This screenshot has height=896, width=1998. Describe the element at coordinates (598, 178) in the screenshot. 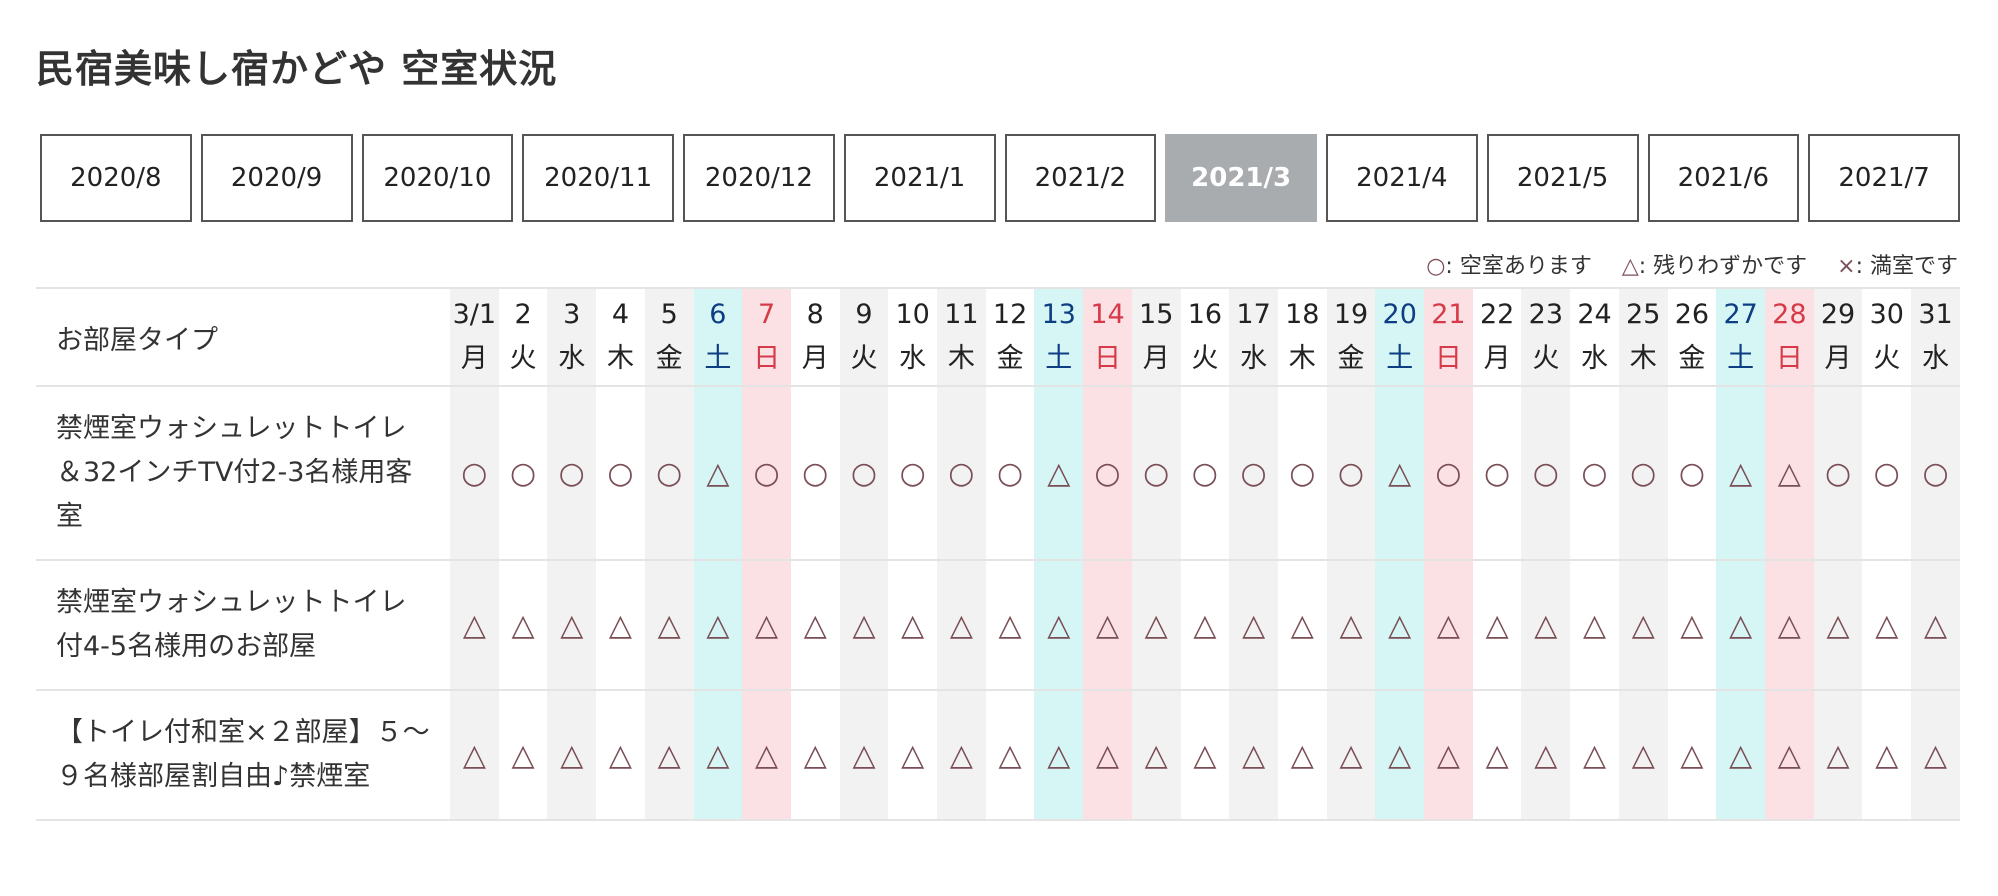

I see `month-tab: 2020/11` at that location.